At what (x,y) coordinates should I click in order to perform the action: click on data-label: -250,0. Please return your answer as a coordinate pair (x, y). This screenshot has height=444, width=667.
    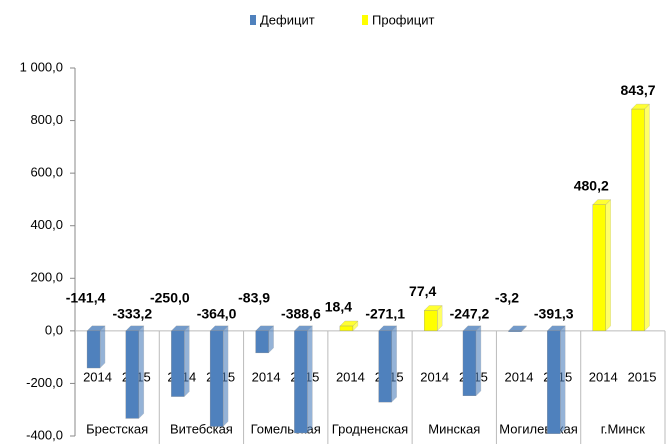
    Looking at the image, I should click on (170, 298).